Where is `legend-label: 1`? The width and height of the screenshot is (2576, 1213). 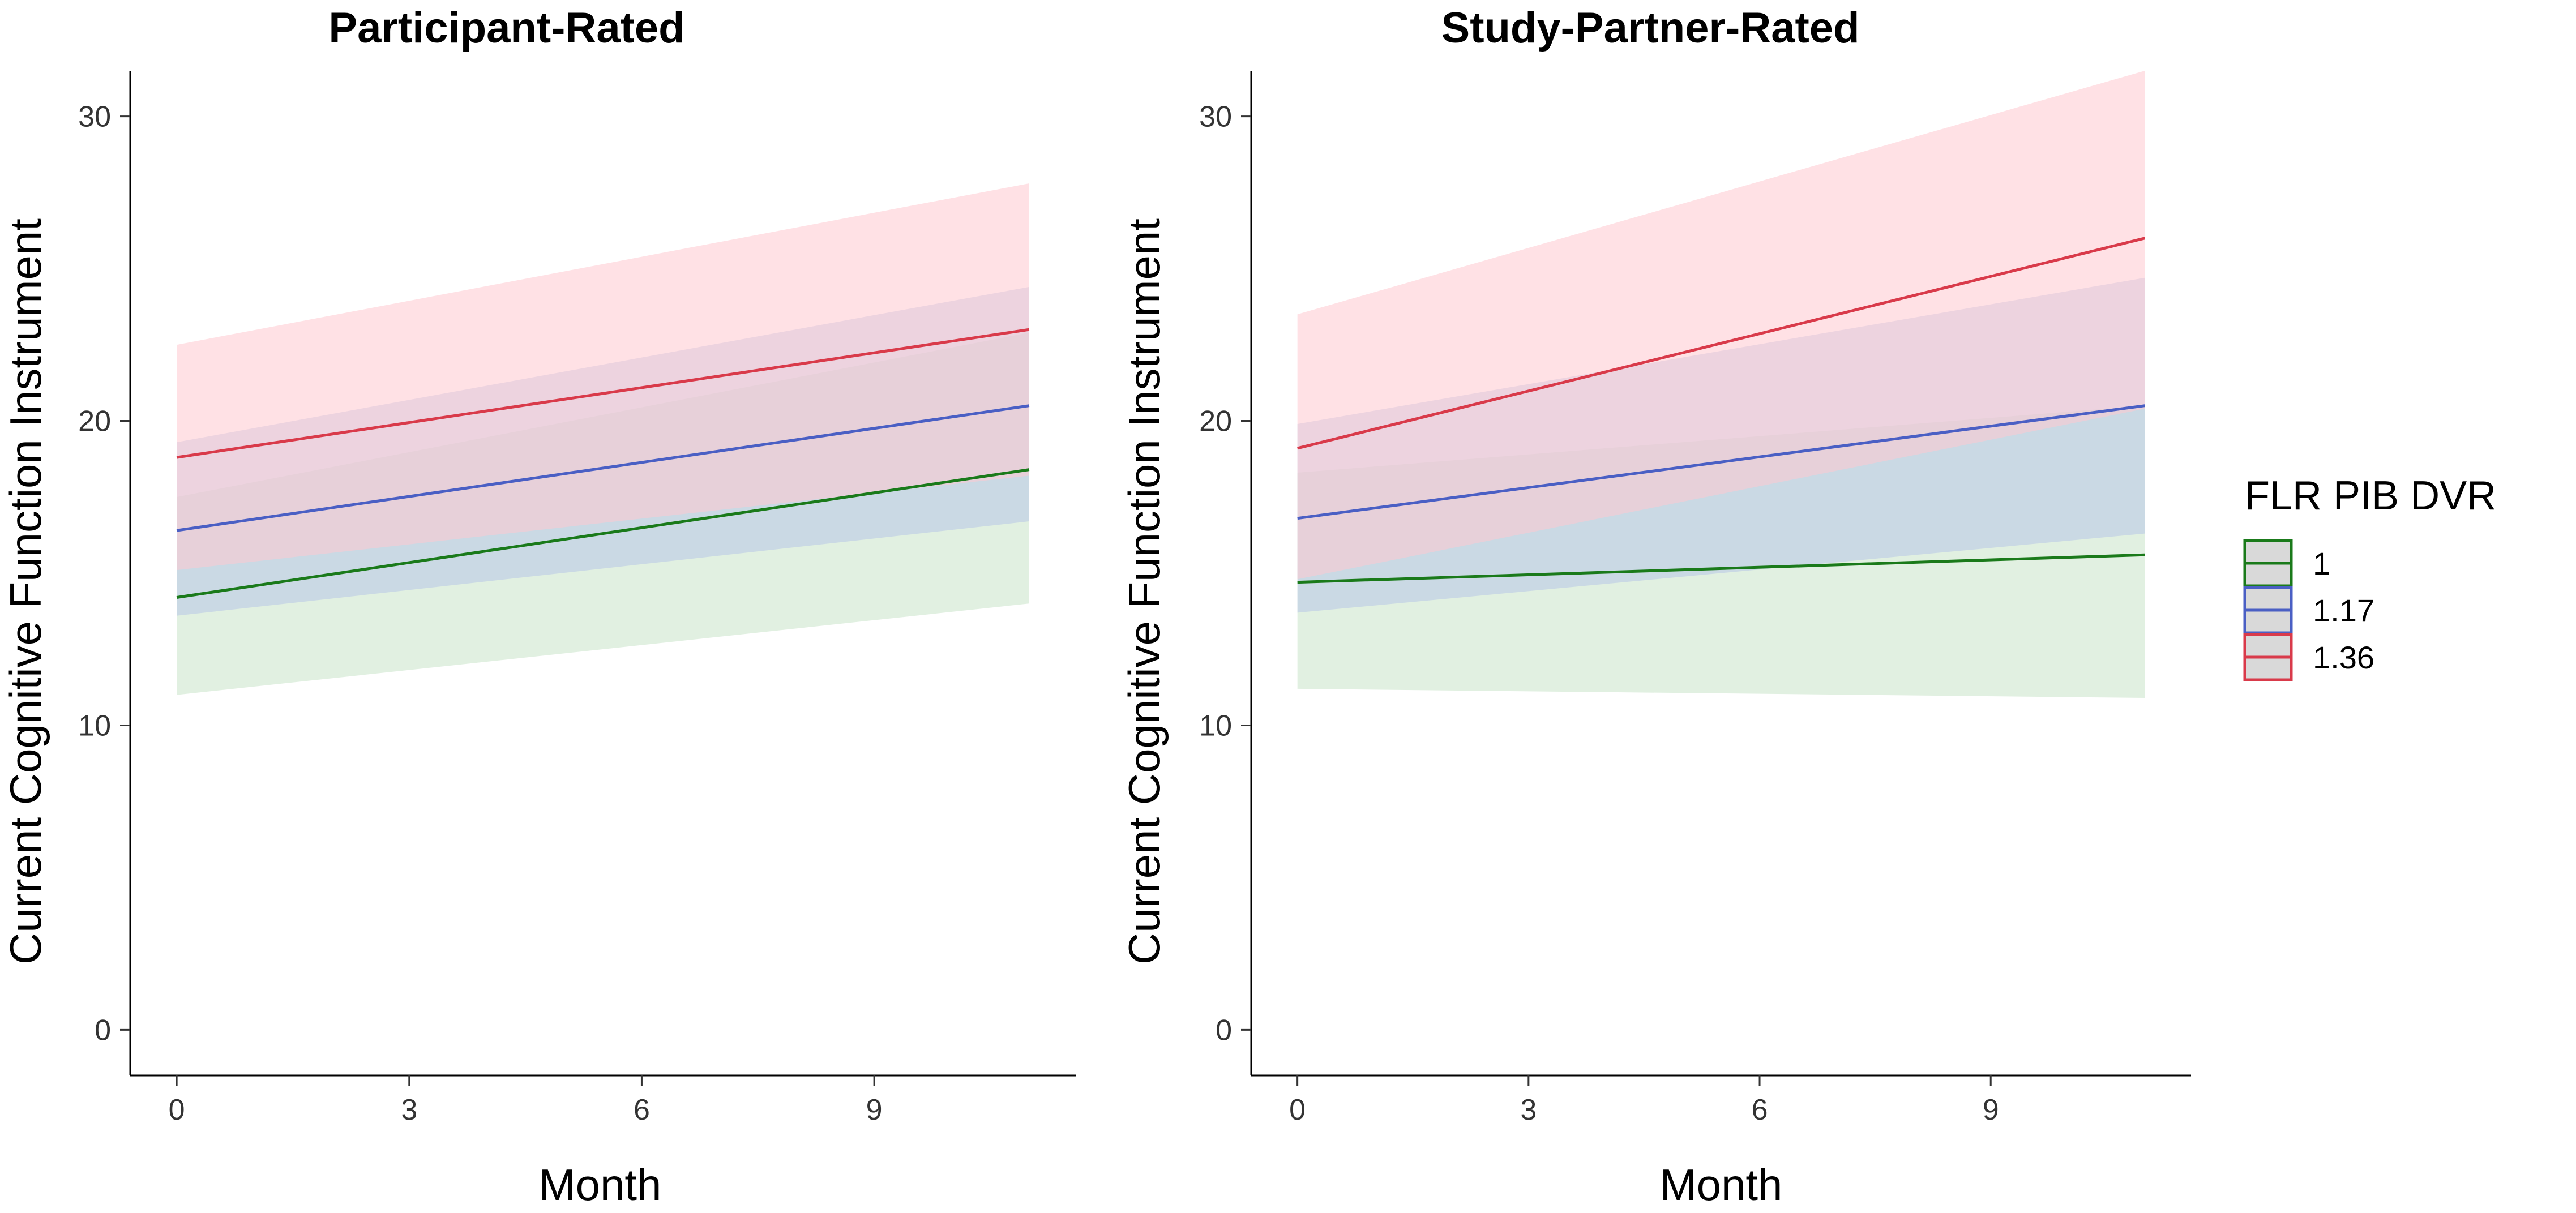 legend-label: 1 is located at coordinates (2321, 563).